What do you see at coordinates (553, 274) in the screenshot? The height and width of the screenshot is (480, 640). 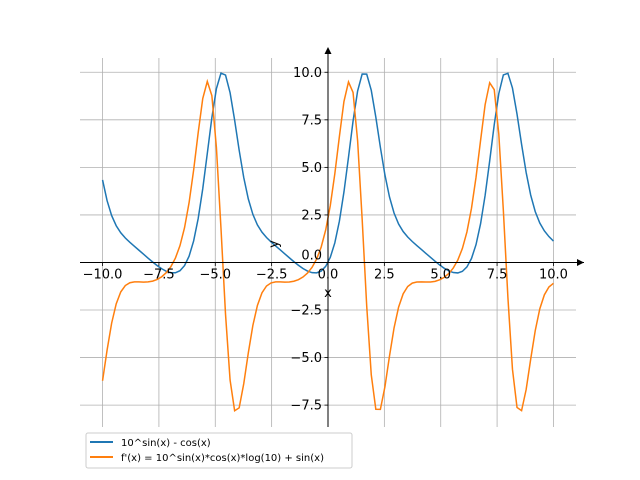 I see `x-tick-label: 10.0` at bounding box center [553, 274].